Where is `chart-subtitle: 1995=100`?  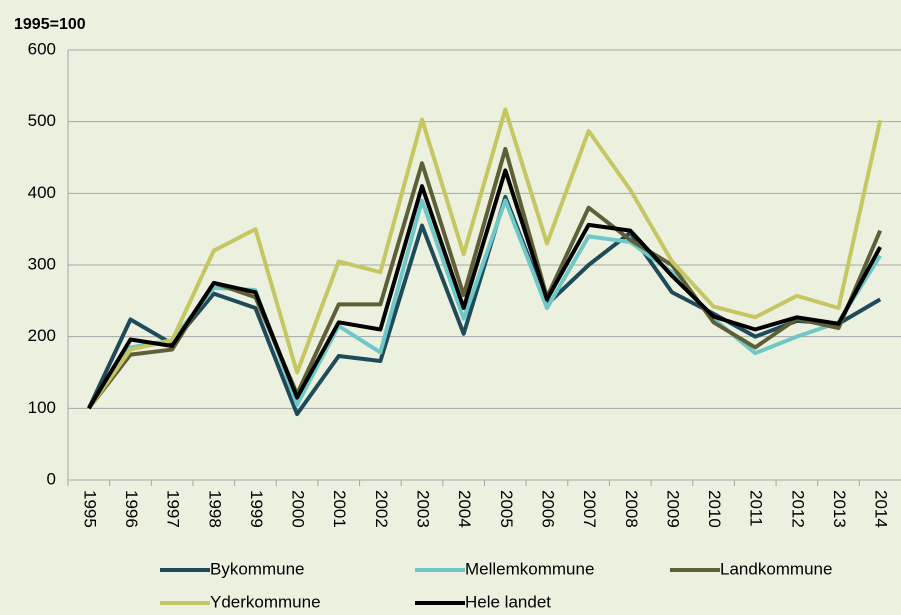 chart-subtitle: 1995=100 is located at coordinates (50, 24).